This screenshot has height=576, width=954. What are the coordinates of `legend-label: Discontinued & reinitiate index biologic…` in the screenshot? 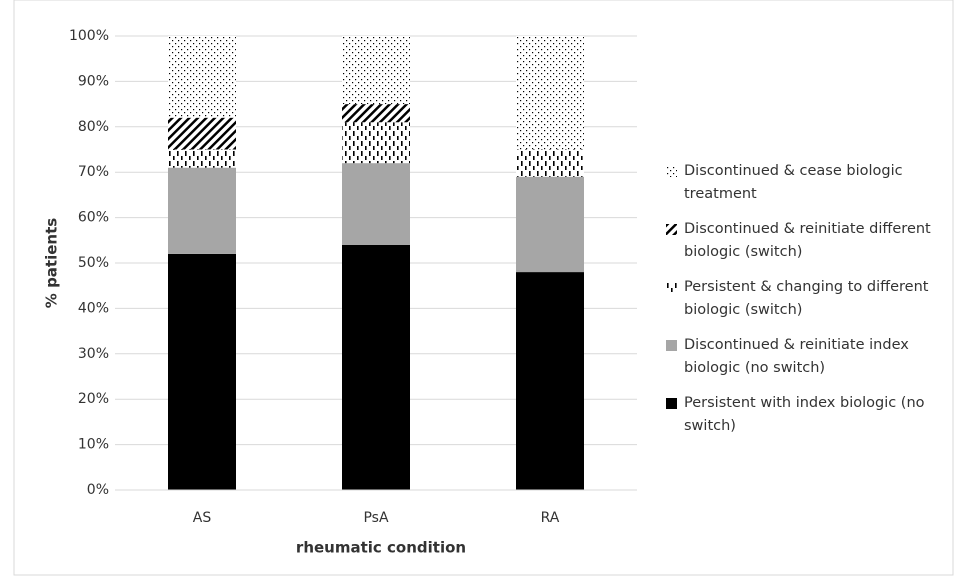 It's located at (796, 356).